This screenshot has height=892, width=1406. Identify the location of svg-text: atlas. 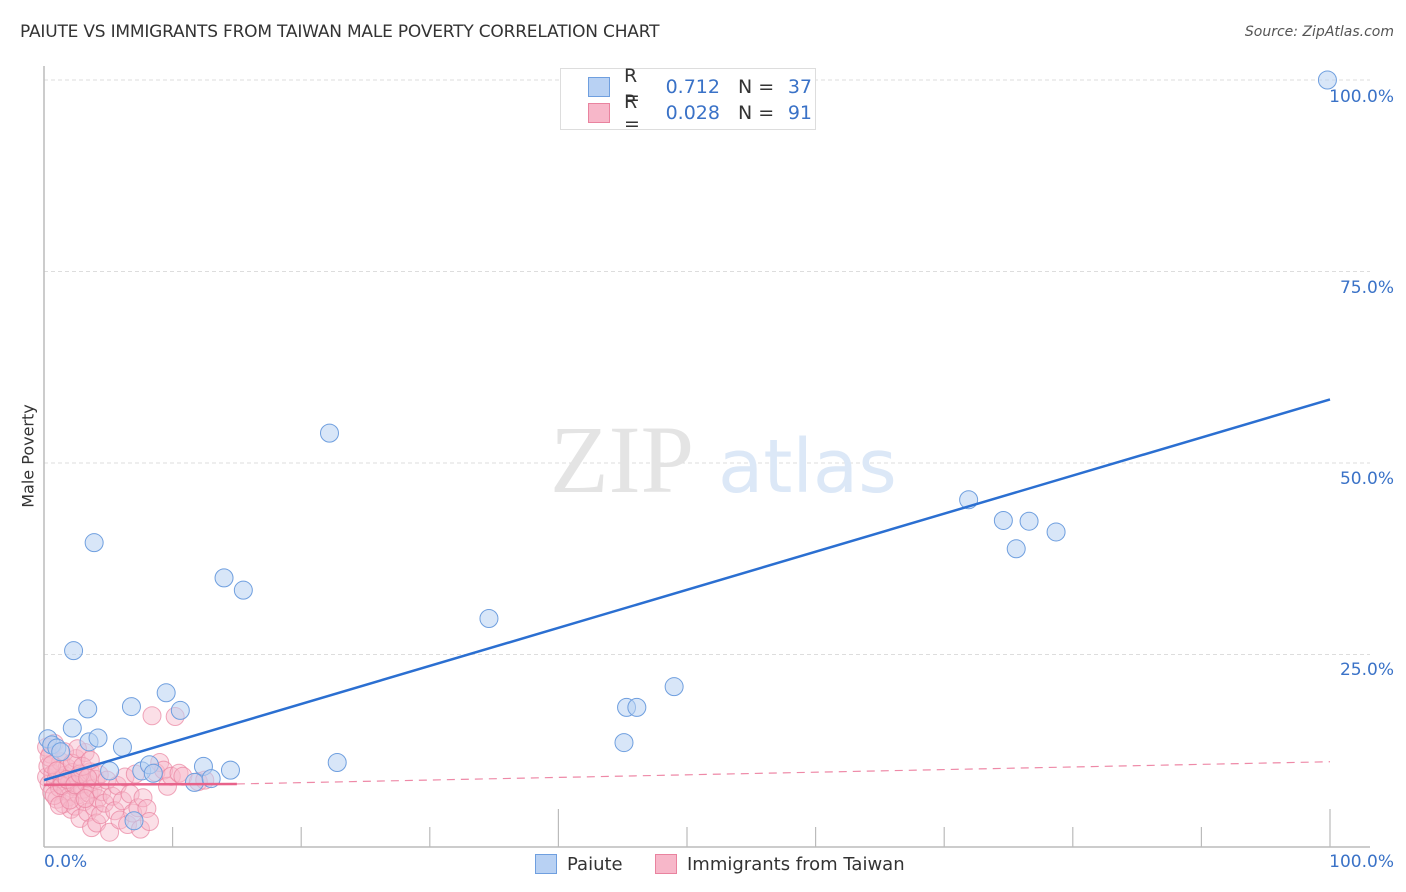
(807, 467).